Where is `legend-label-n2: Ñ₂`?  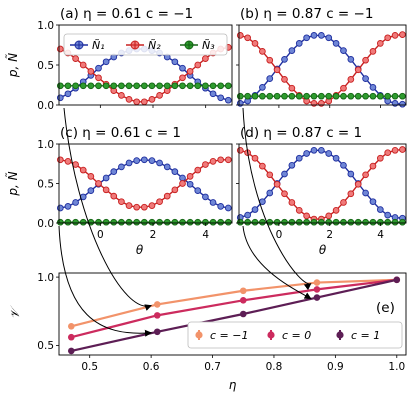 legend-label-n2: Ñ₂ is located at coordinates (154, 45).